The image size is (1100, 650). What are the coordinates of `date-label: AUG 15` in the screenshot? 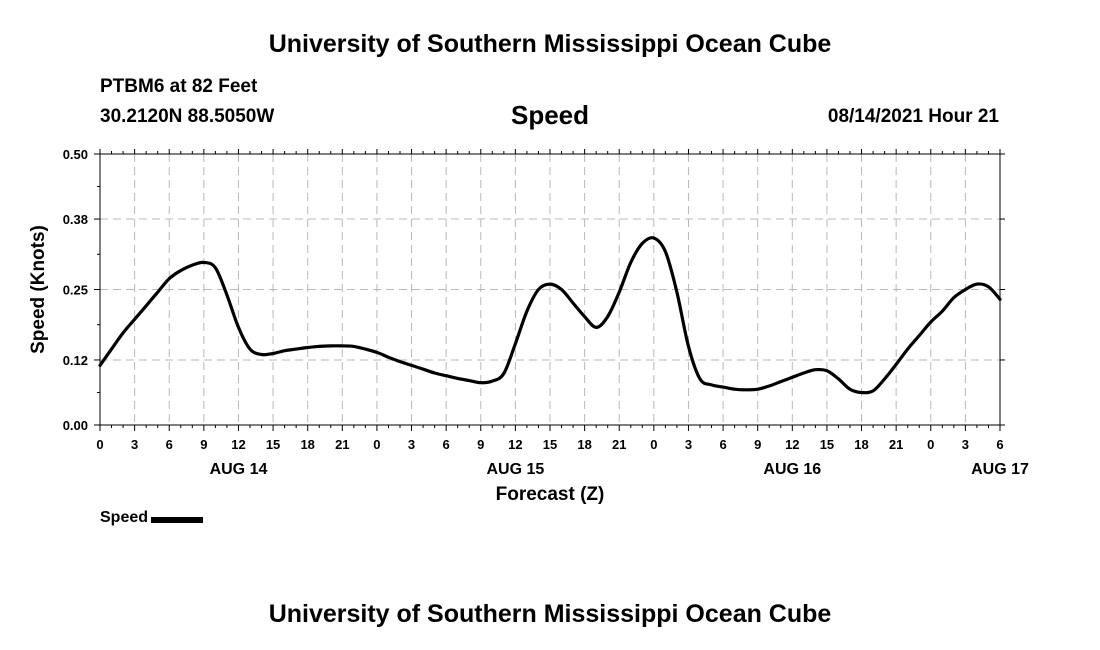 It's located at (515, 469).